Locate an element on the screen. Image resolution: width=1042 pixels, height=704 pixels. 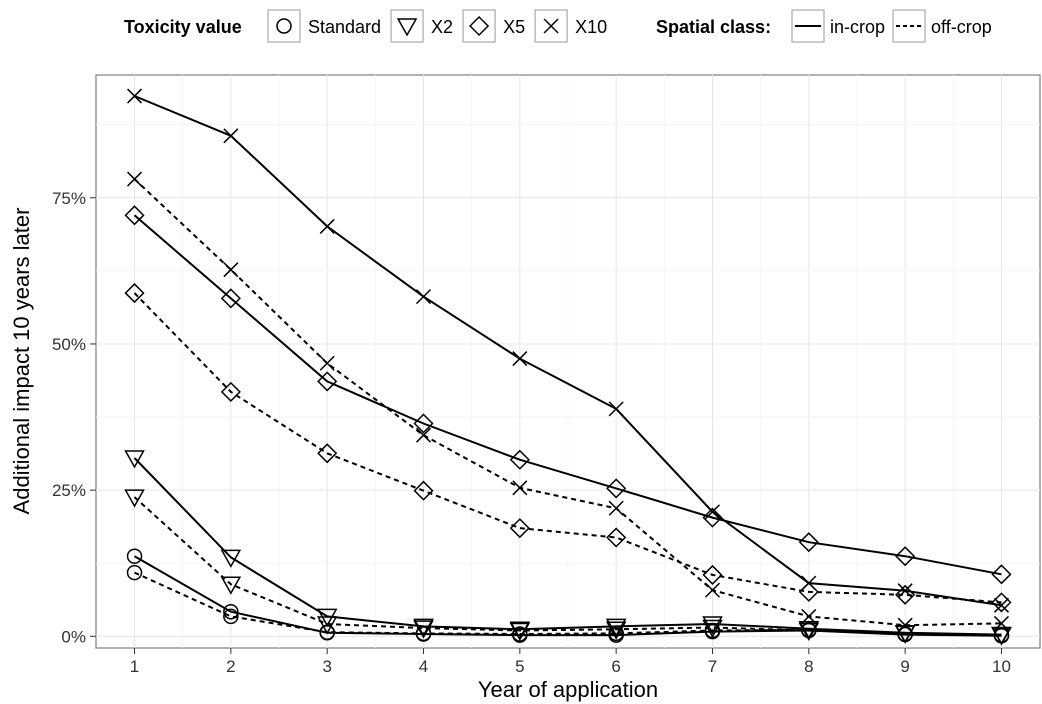
legend-key-diamond is located at coordinates (479, 26).